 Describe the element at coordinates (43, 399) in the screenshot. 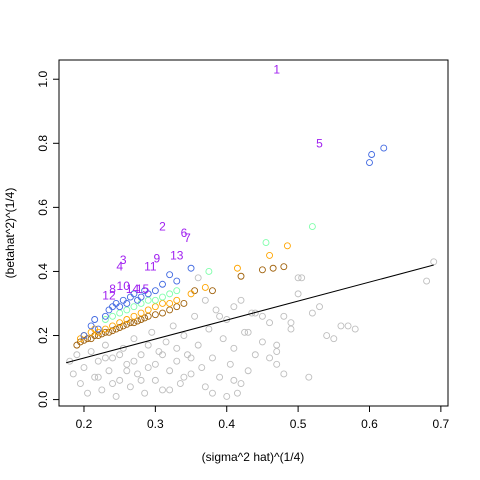

I see `y-tick-label: 0.0` at that location.